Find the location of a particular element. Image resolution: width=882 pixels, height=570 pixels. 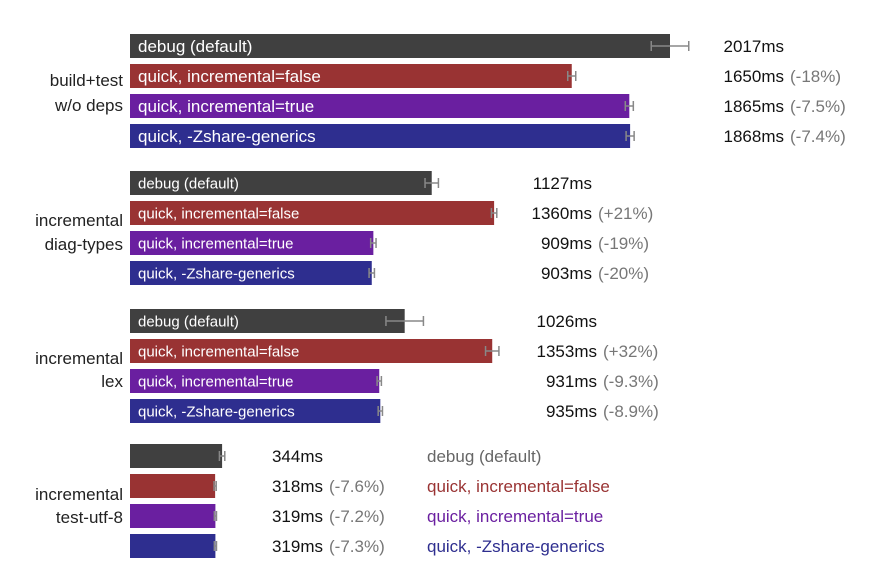

value-label: 318ms is located at coordinates (297, 486).